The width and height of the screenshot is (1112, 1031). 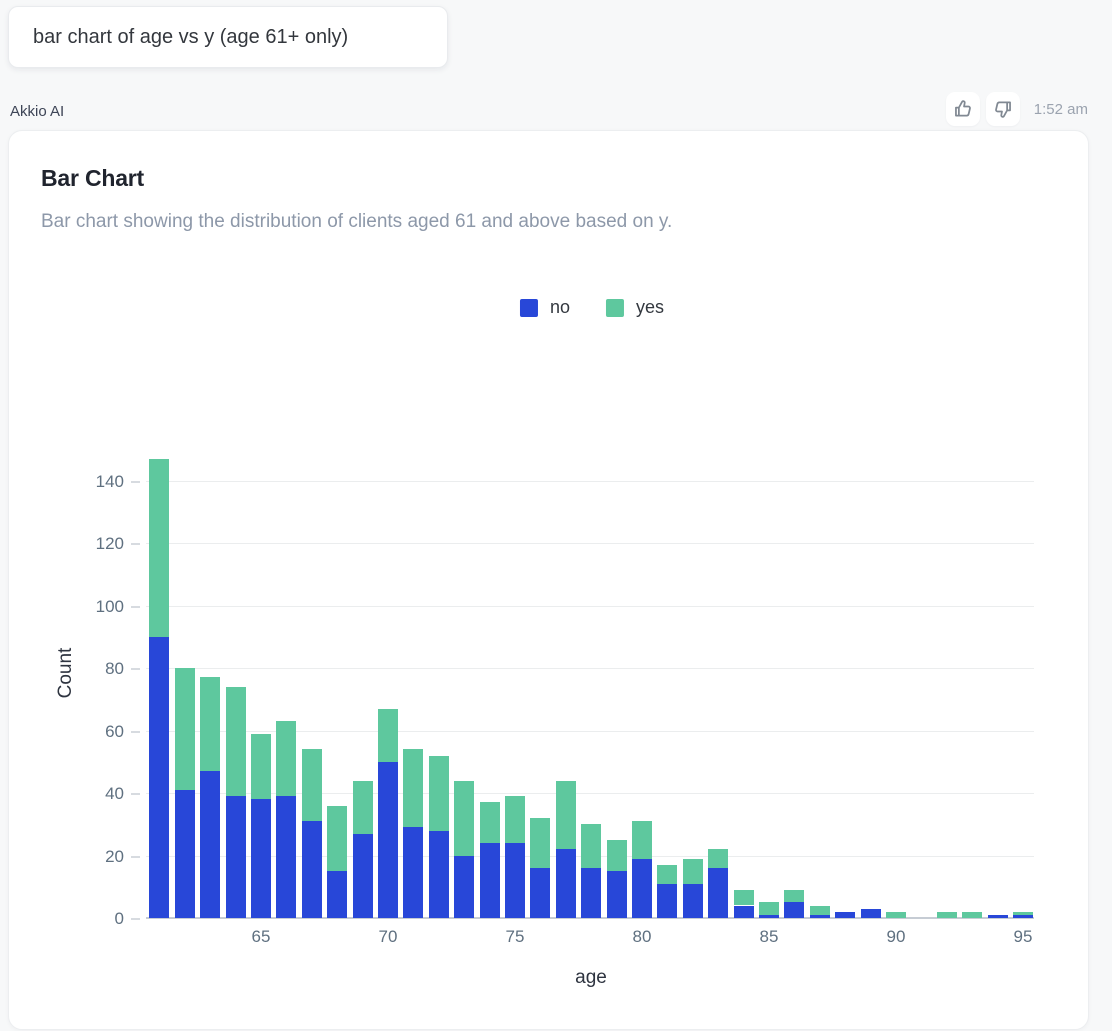 What do you see at coordinates (235, 857) in the screenshot?
I see `bar-age-64-no` at bounding box center [235, 857].